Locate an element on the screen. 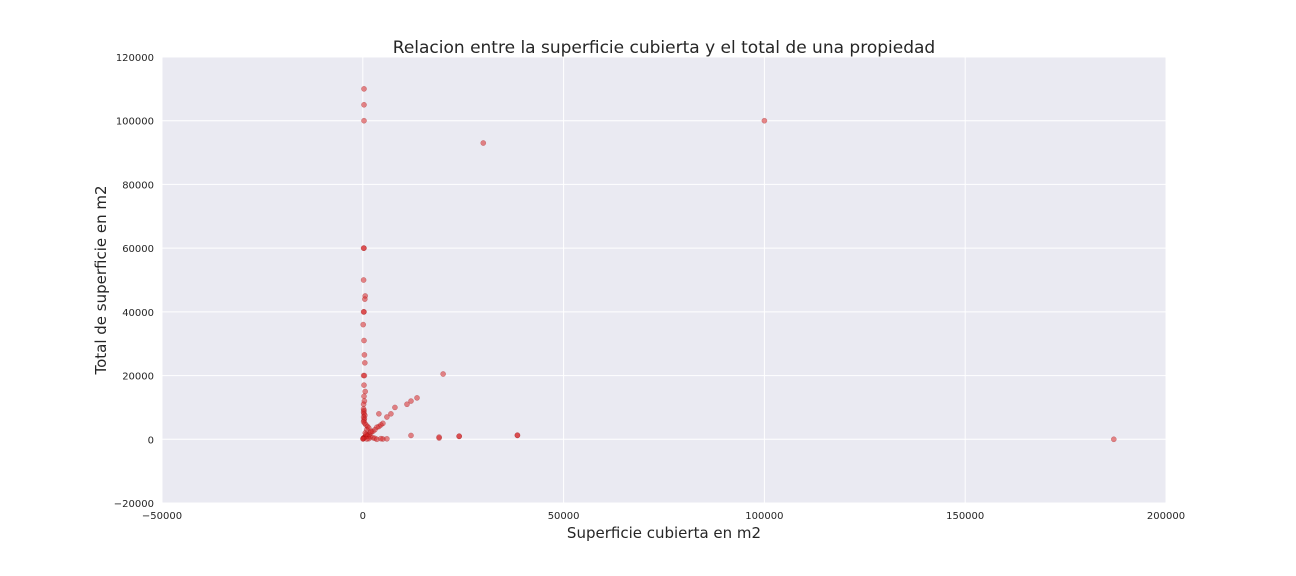 This screenshot has width=1296, height=576. x-axis-label: Superficie cubierta en m2 is located at coordinates (664, 533).